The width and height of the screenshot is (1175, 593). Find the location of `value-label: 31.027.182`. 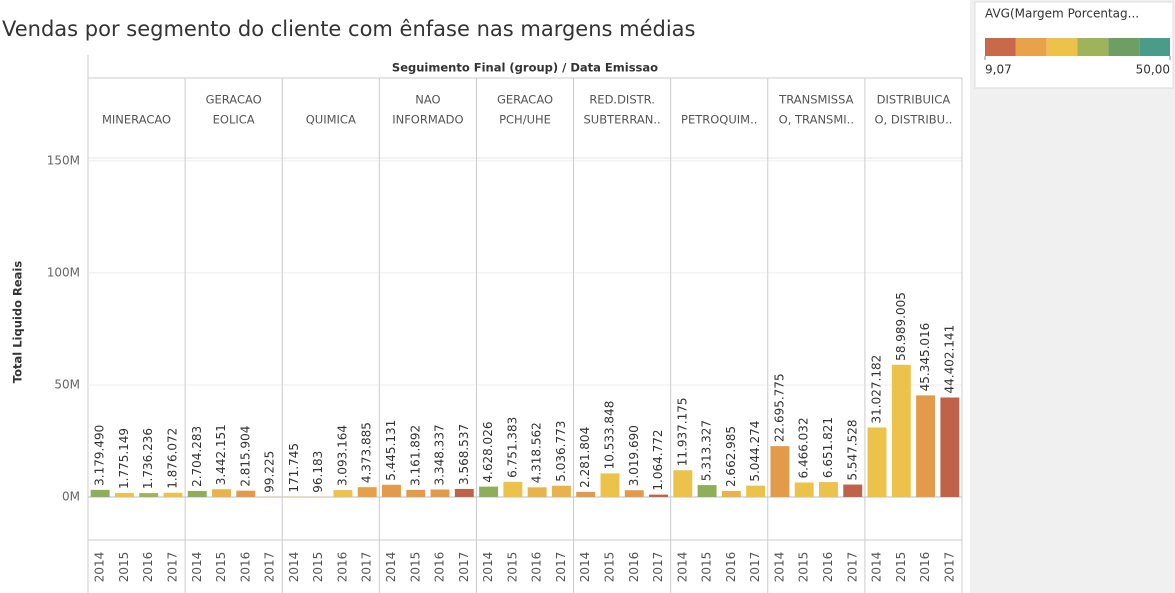

value-label: 31.027.182 is located at coordinates (877, 389).